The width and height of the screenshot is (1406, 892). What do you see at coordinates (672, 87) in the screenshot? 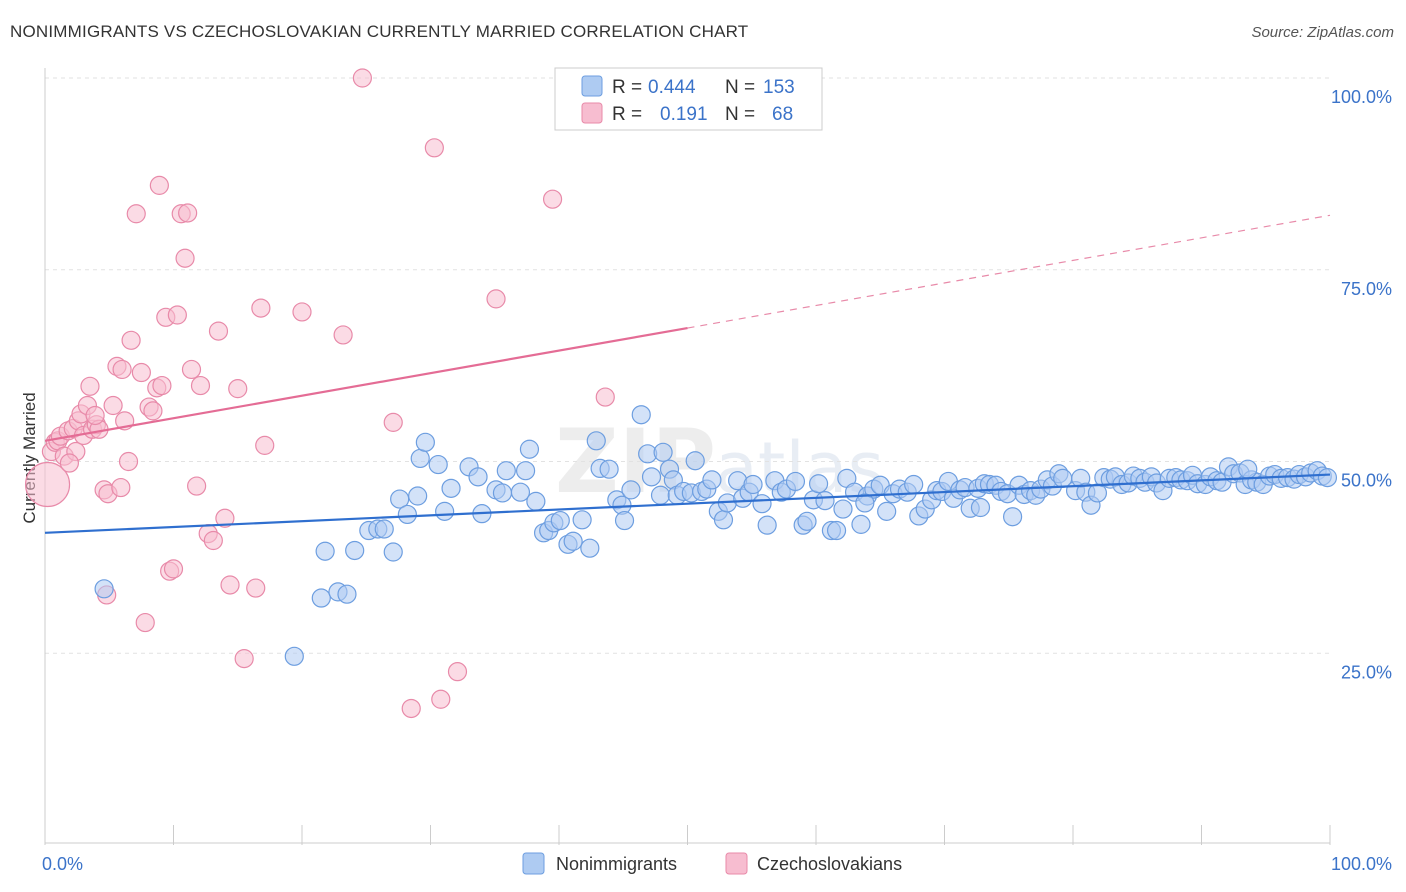
I see `legend-r-value-1: 0.444` at bounding box center [672, 87].